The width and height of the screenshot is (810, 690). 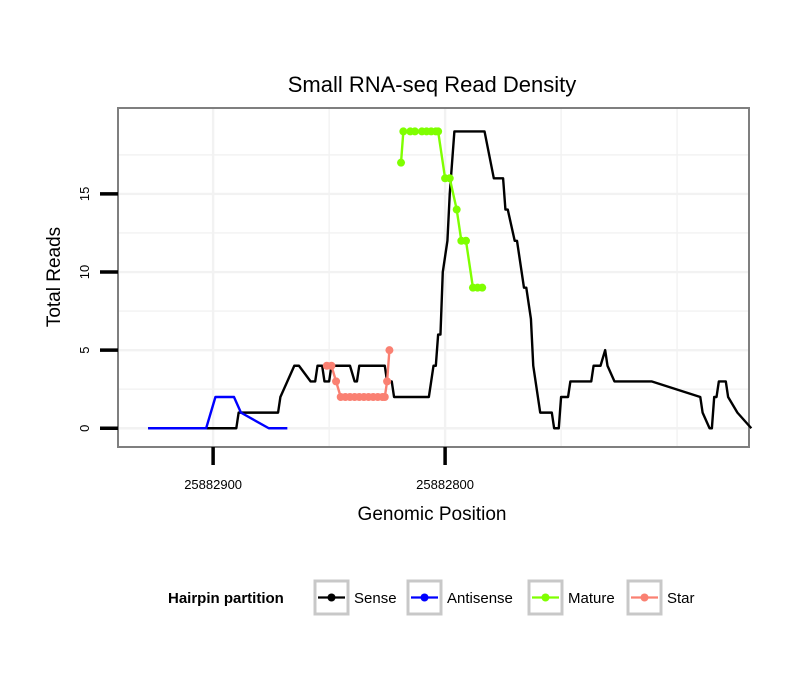 What do you see at coordinates (84, 194) in the screenshot?
I see `y-tick-label: 15` at bounding box center [84, 194].